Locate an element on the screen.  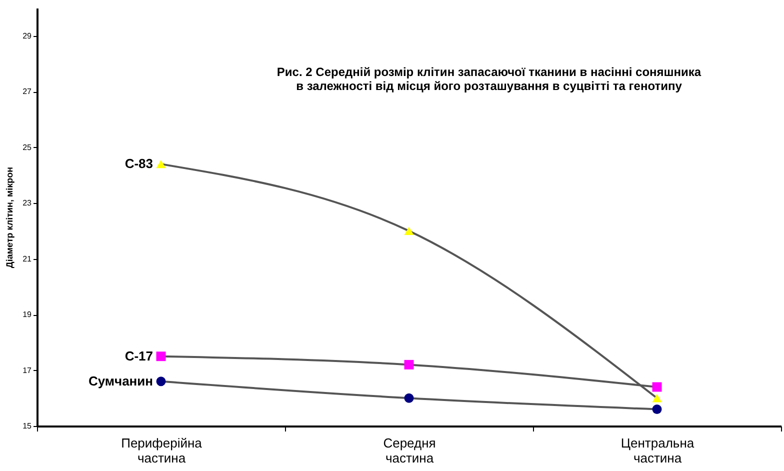
text: Рис. 2 Середній розмір клітин запасаючої тканини в насінні соняшника в залежності від місця його розташування в суцвітті та генотипу is located at coordinates (489, 79).